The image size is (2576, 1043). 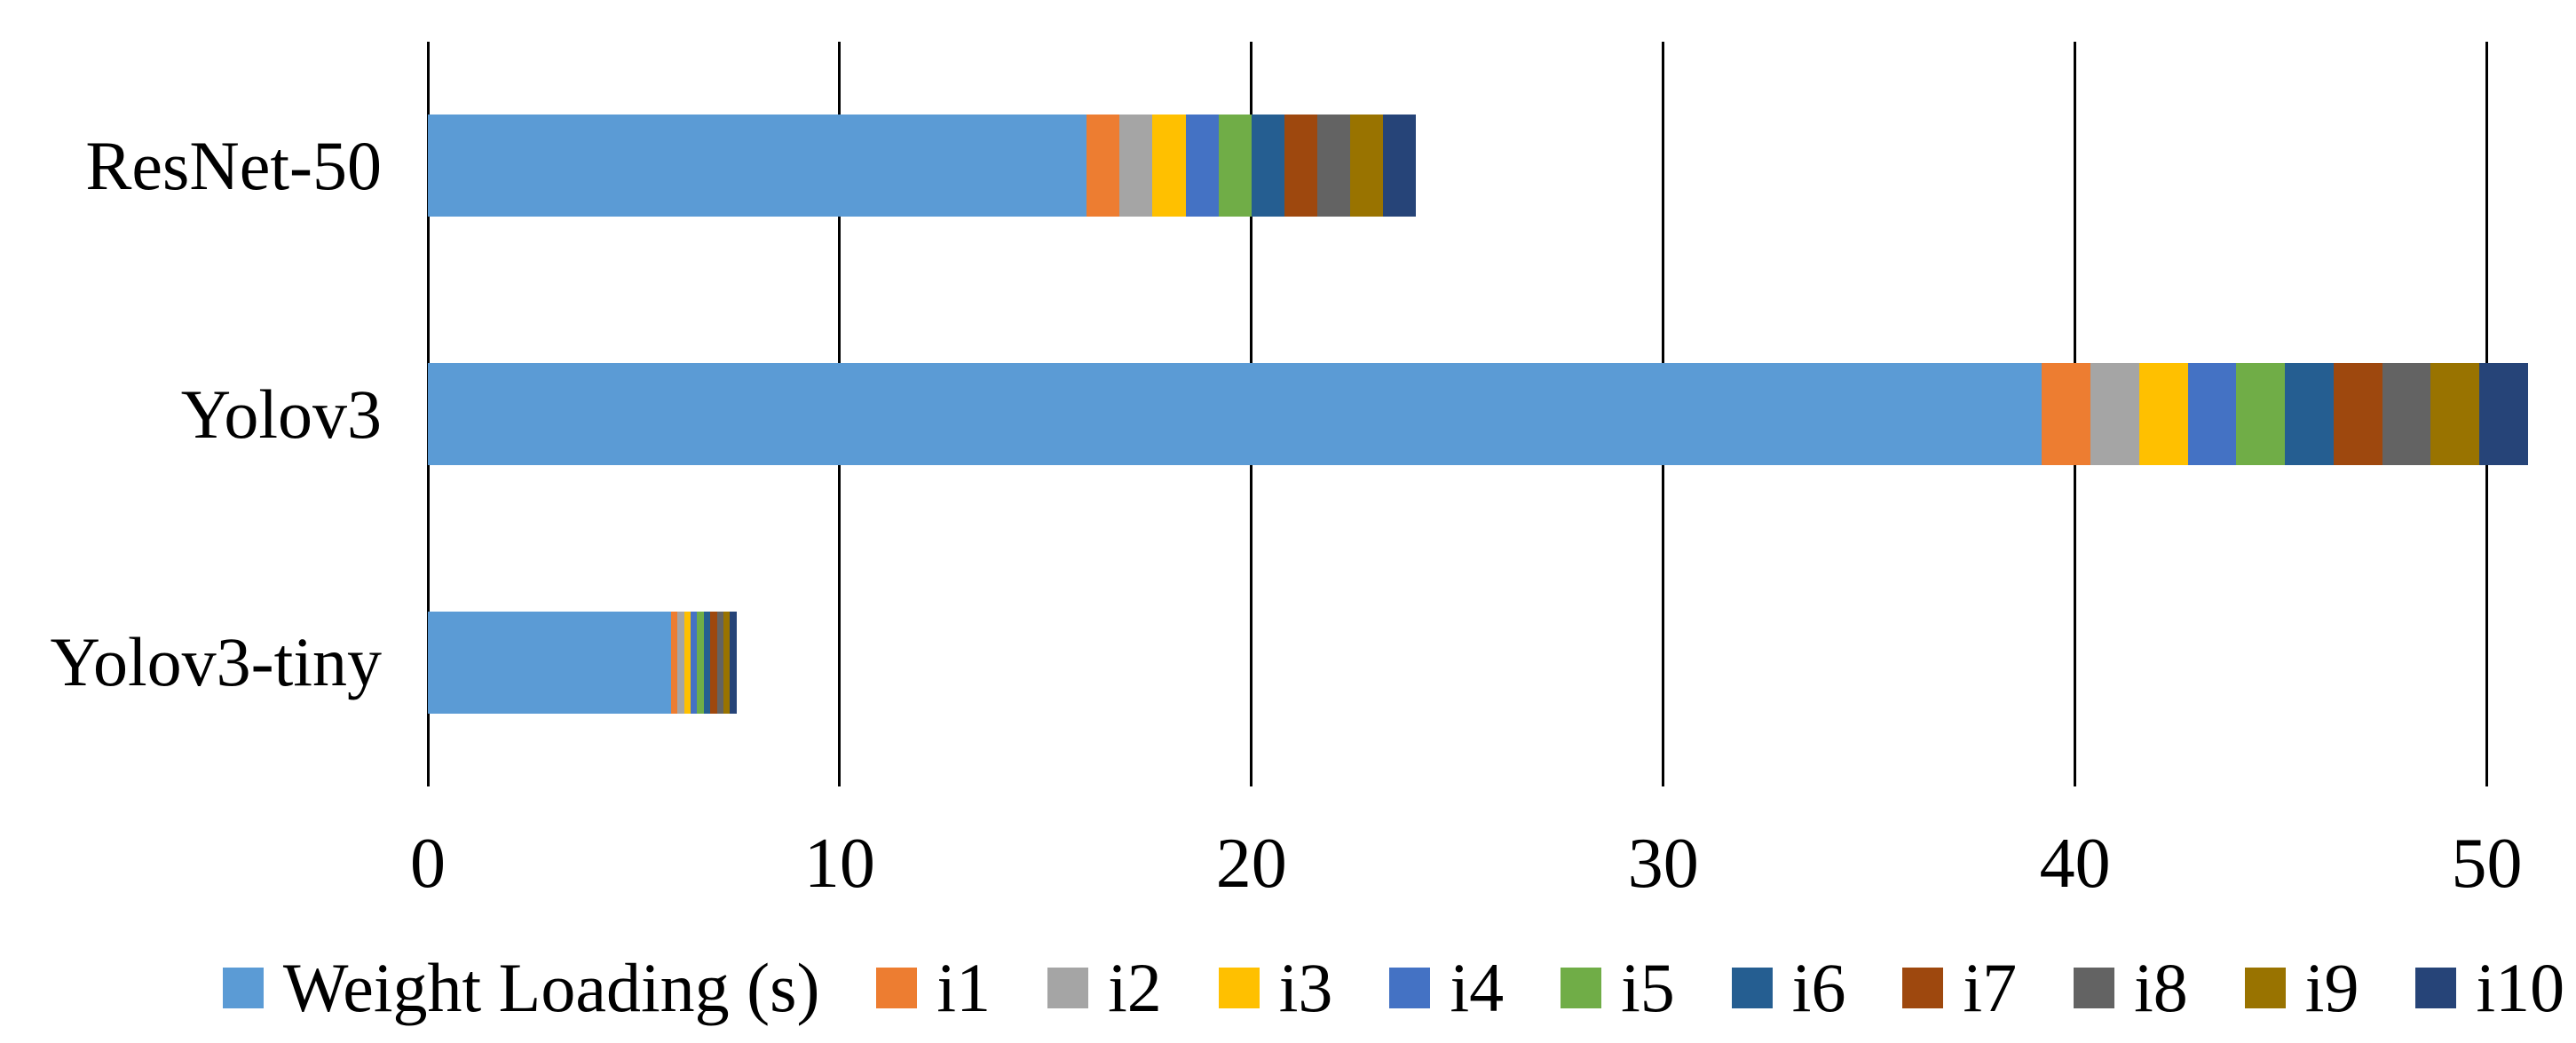 I want to click on bar-segment-i4-yolov3-tiny, so click(x=694, y=662).